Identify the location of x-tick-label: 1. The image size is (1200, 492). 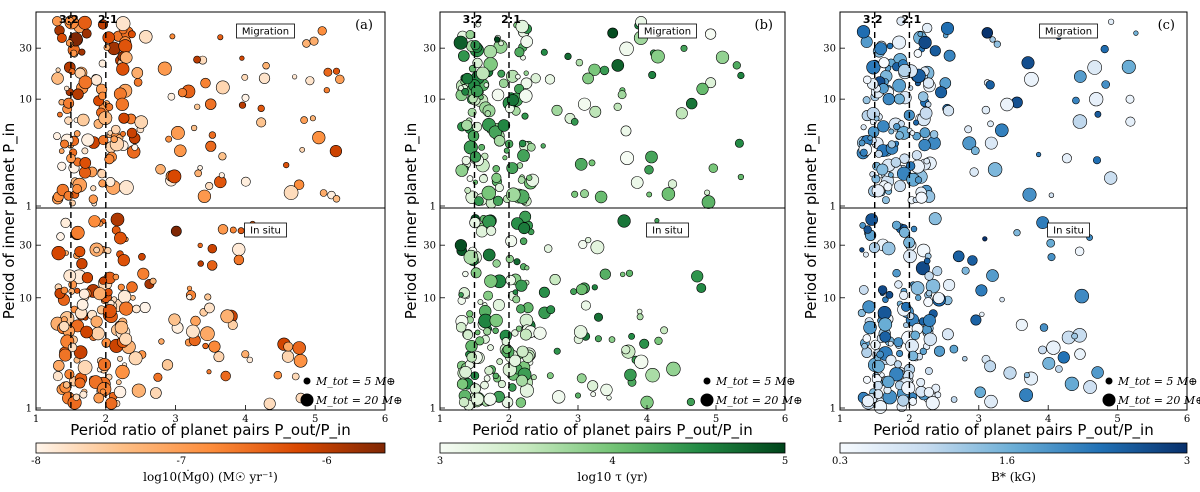
(840, 419).